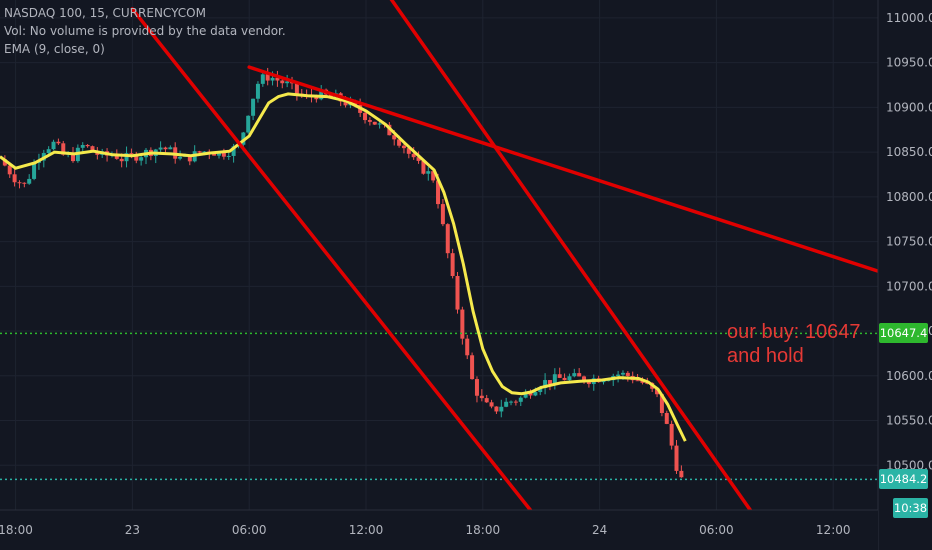 This screenshot has width=932, height=550. Describe the element at coordinates (793, 344) in the screenshot. I see `buy-annotation: our buy: 10647 and hold` at that location.